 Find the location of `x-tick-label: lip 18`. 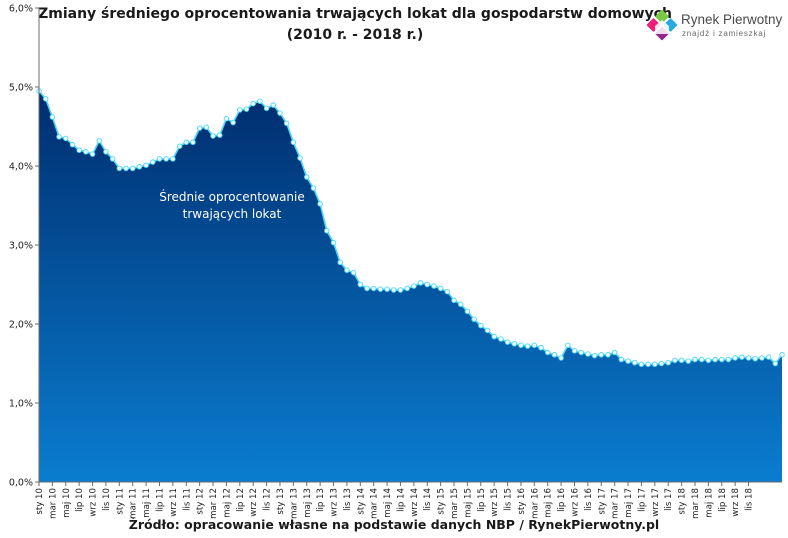

x-tick-label: lip 18 is located at coordinates (723, 500).